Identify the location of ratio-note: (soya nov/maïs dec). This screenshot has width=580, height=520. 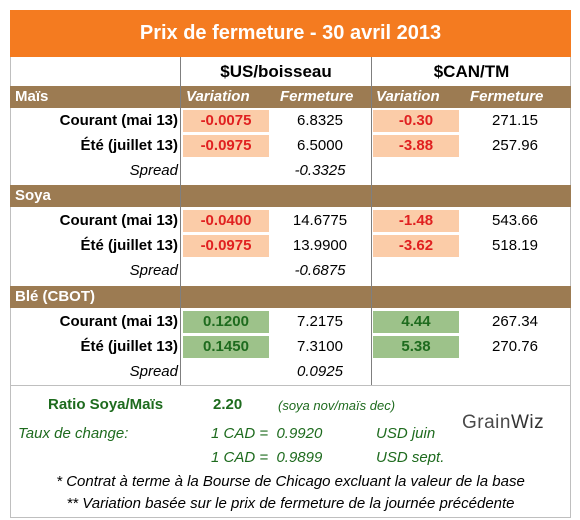
(337, 405).